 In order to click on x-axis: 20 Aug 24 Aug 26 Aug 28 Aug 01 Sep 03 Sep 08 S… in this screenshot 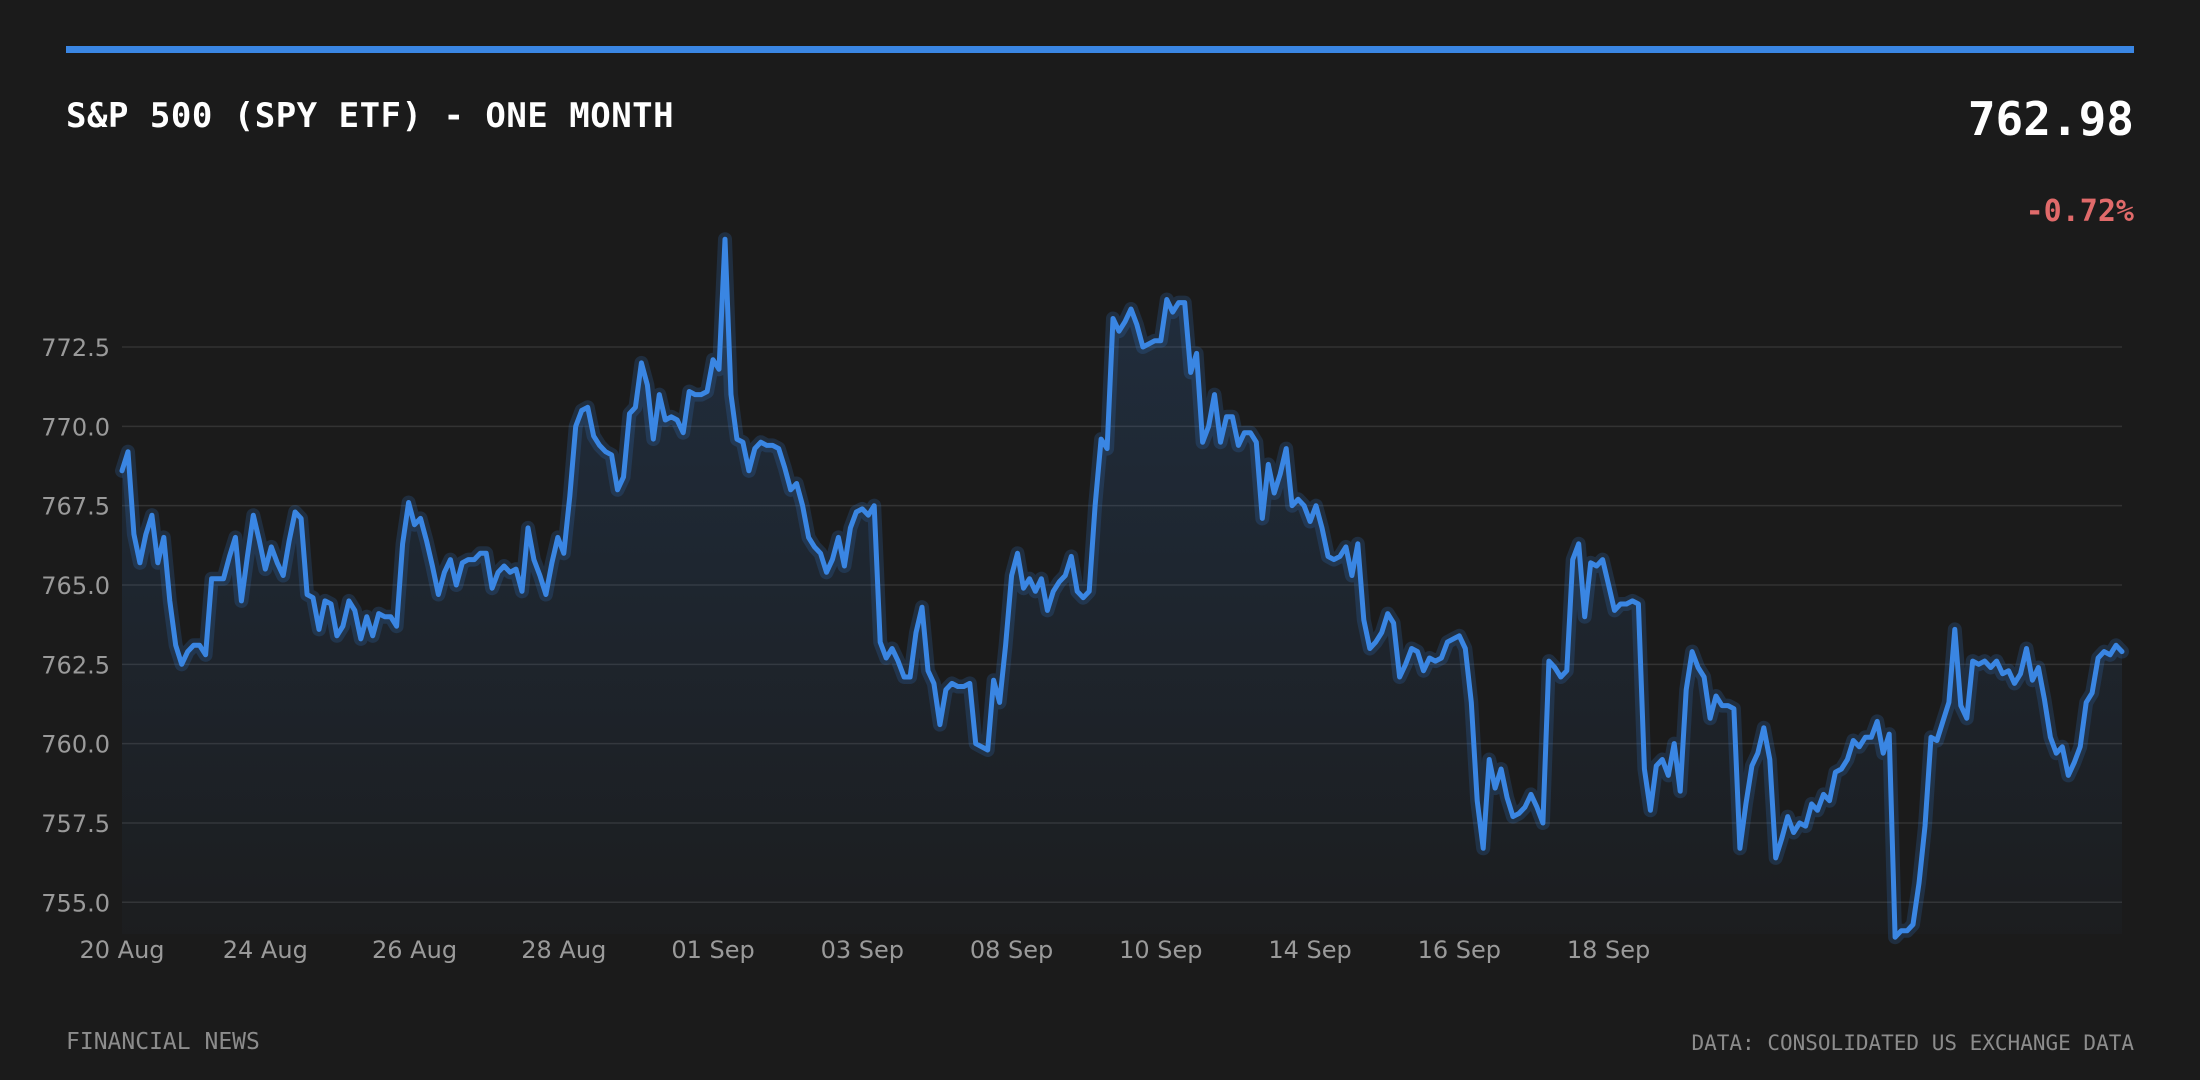, I will do `click(864, 950)`.